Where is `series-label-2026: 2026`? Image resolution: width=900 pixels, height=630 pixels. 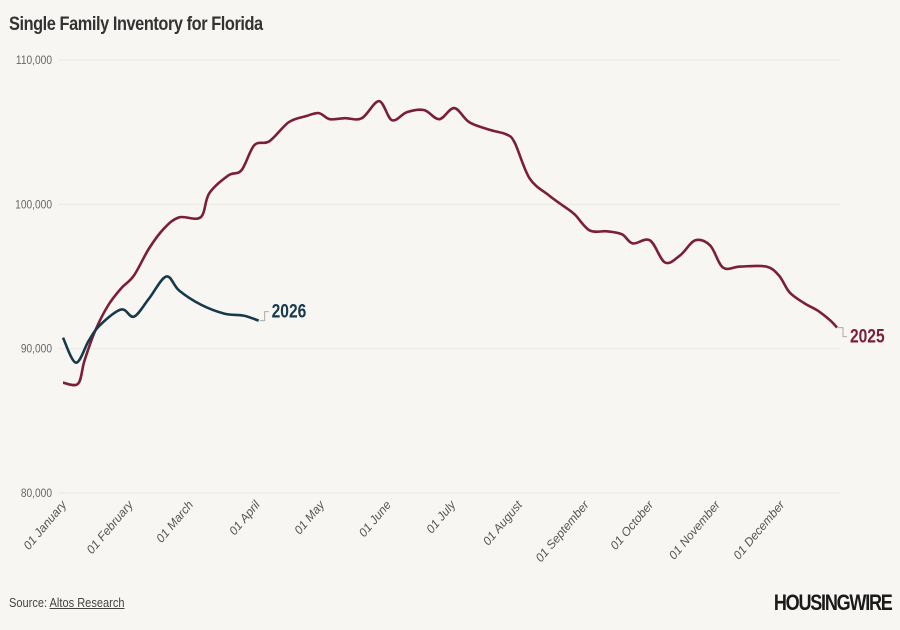
series-label-2026: 2026 is located at coordinates (289, 311).